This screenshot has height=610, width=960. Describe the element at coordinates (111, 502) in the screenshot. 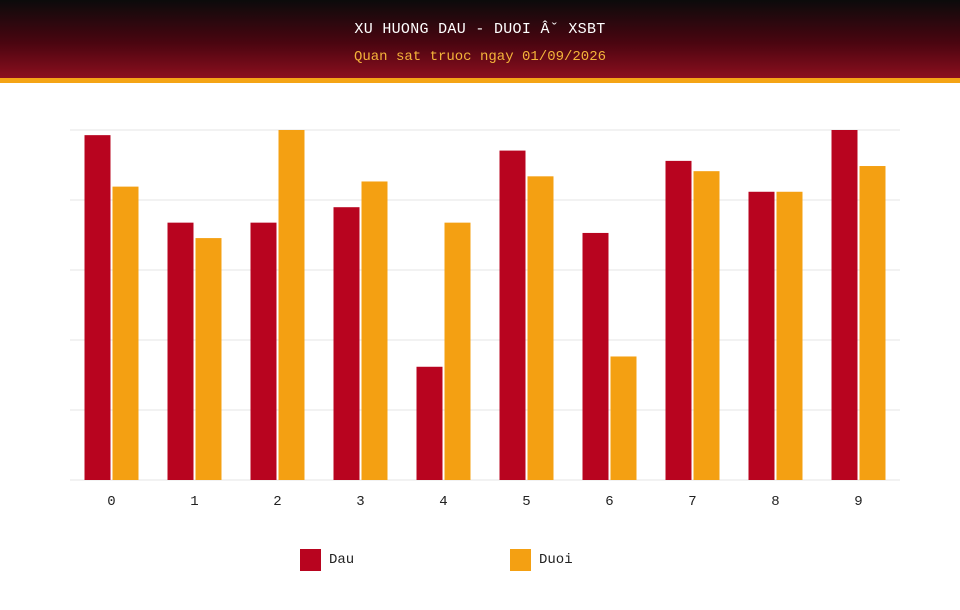

I see `x-tick-label: 0` at that location.